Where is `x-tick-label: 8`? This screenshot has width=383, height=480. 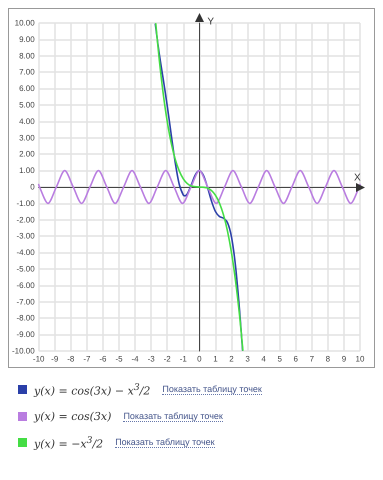 x-tick-label: 8 is located at coordinates (328, 359).